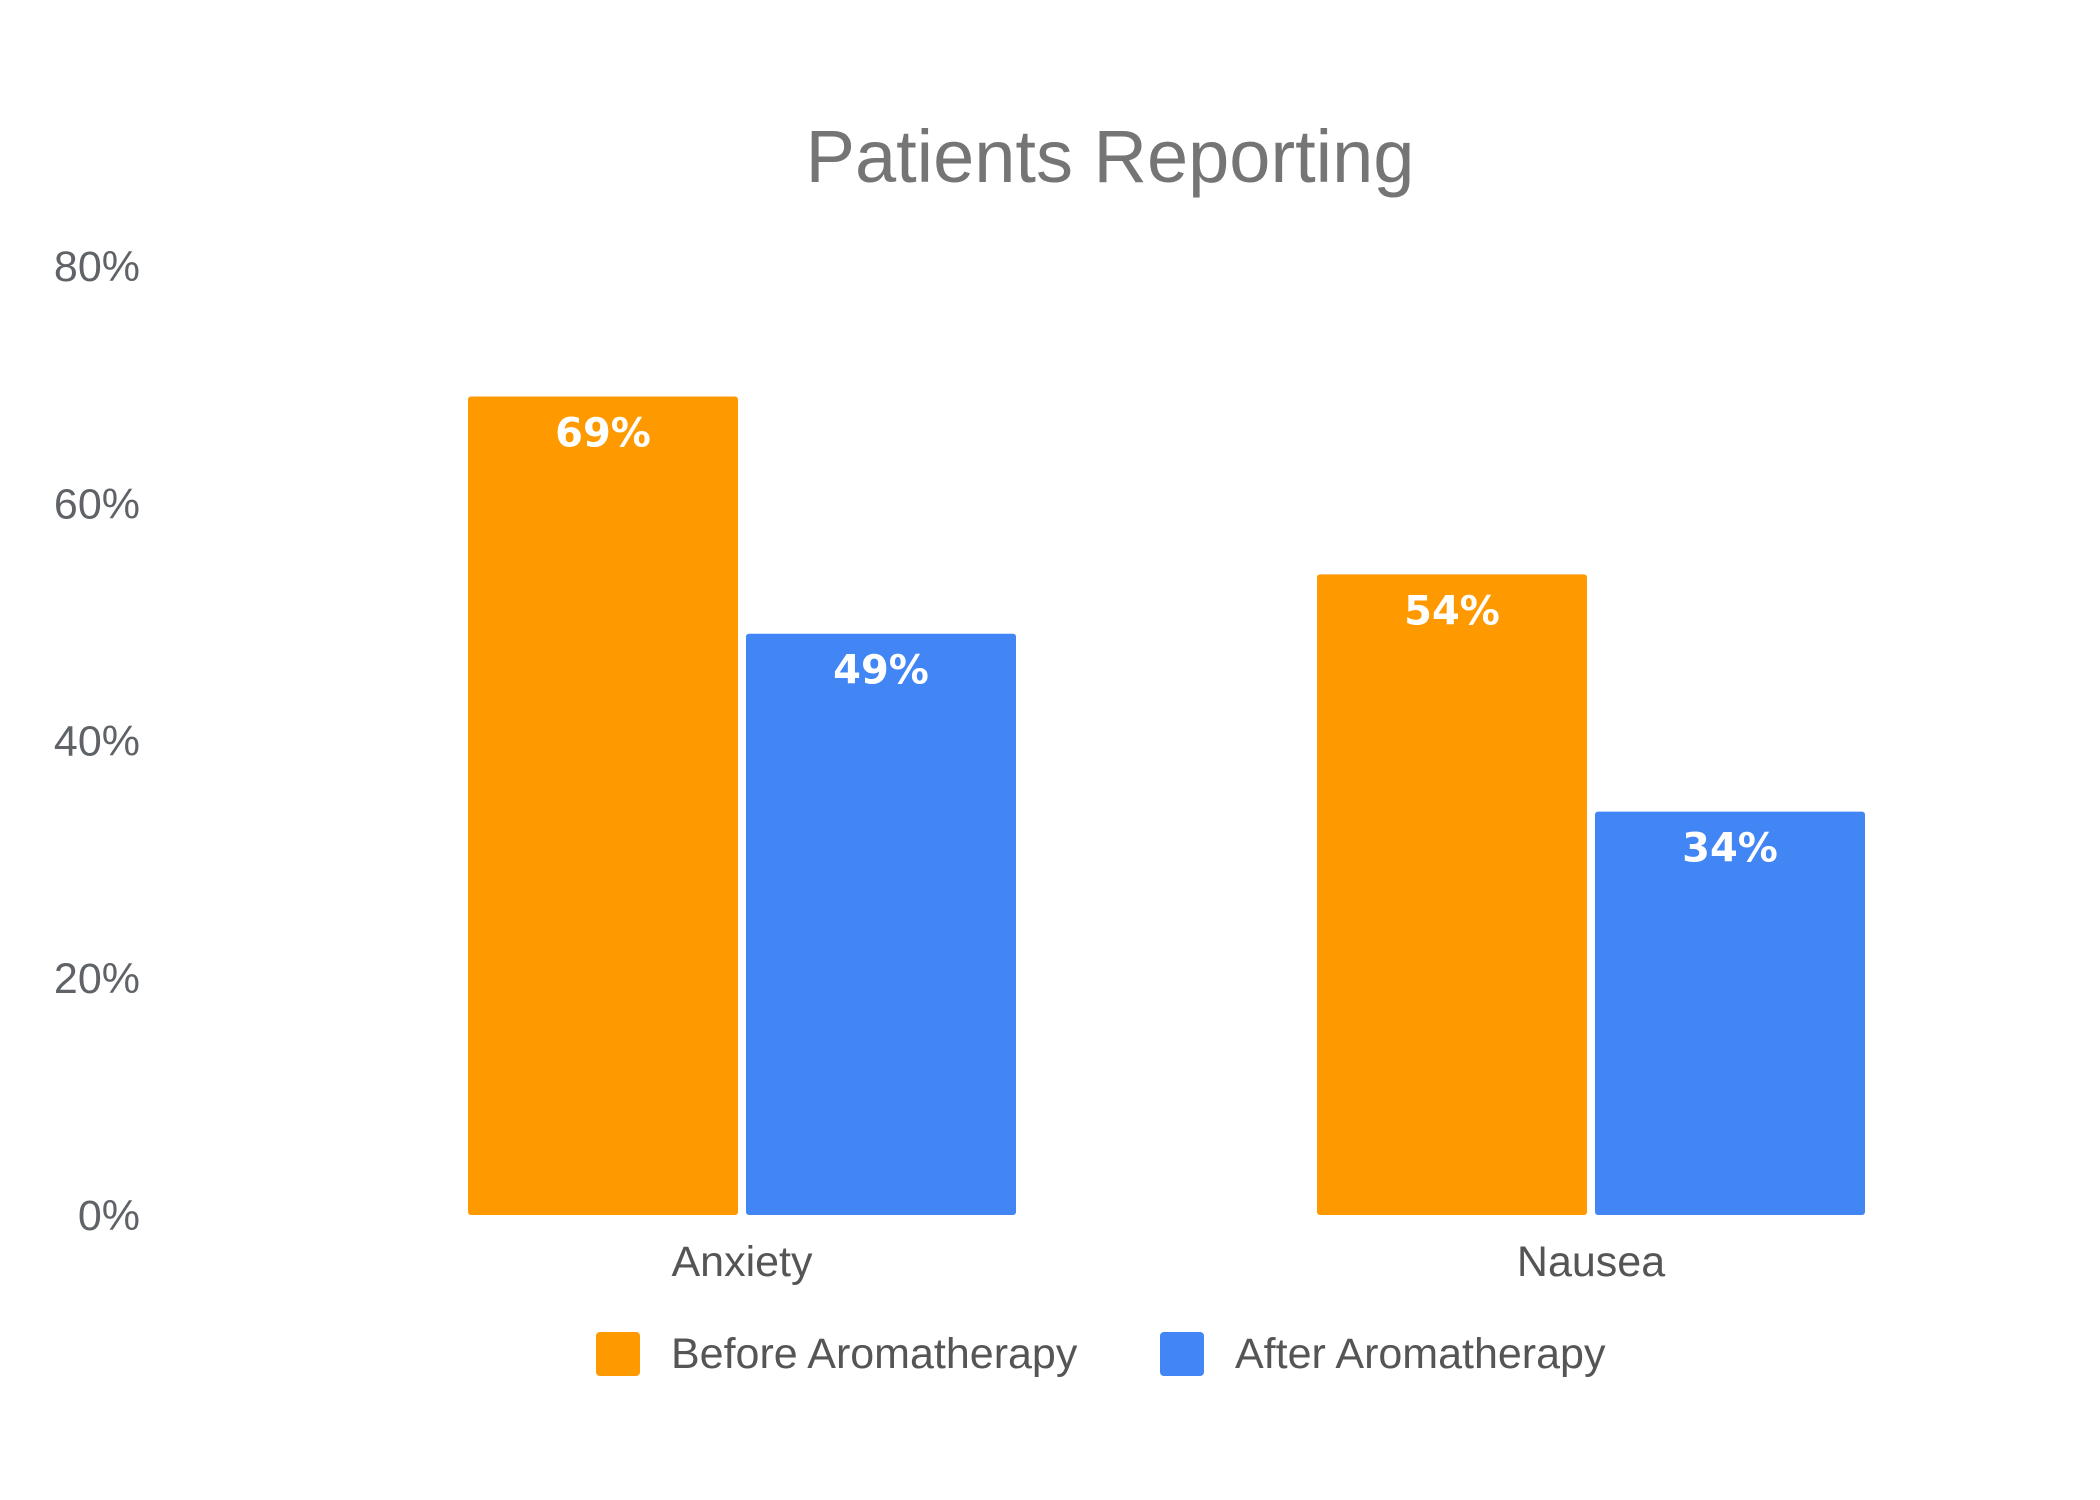  Describe the element at coordinates (742, 1262) in the screenshot. I see `x-tick-label: Anxiety` at that location.